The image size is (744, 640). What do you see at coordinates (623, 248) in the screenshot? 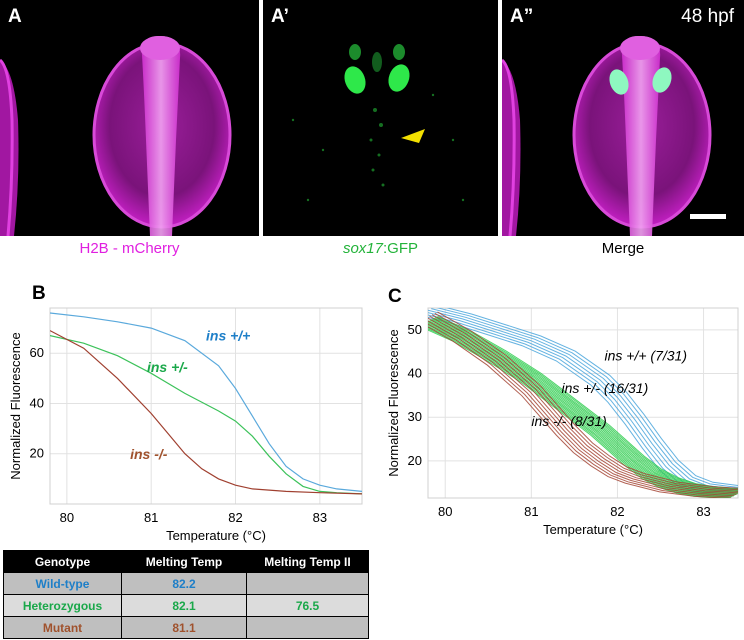
I see `caption-merge: Merge` at bounding box center [623, 248].